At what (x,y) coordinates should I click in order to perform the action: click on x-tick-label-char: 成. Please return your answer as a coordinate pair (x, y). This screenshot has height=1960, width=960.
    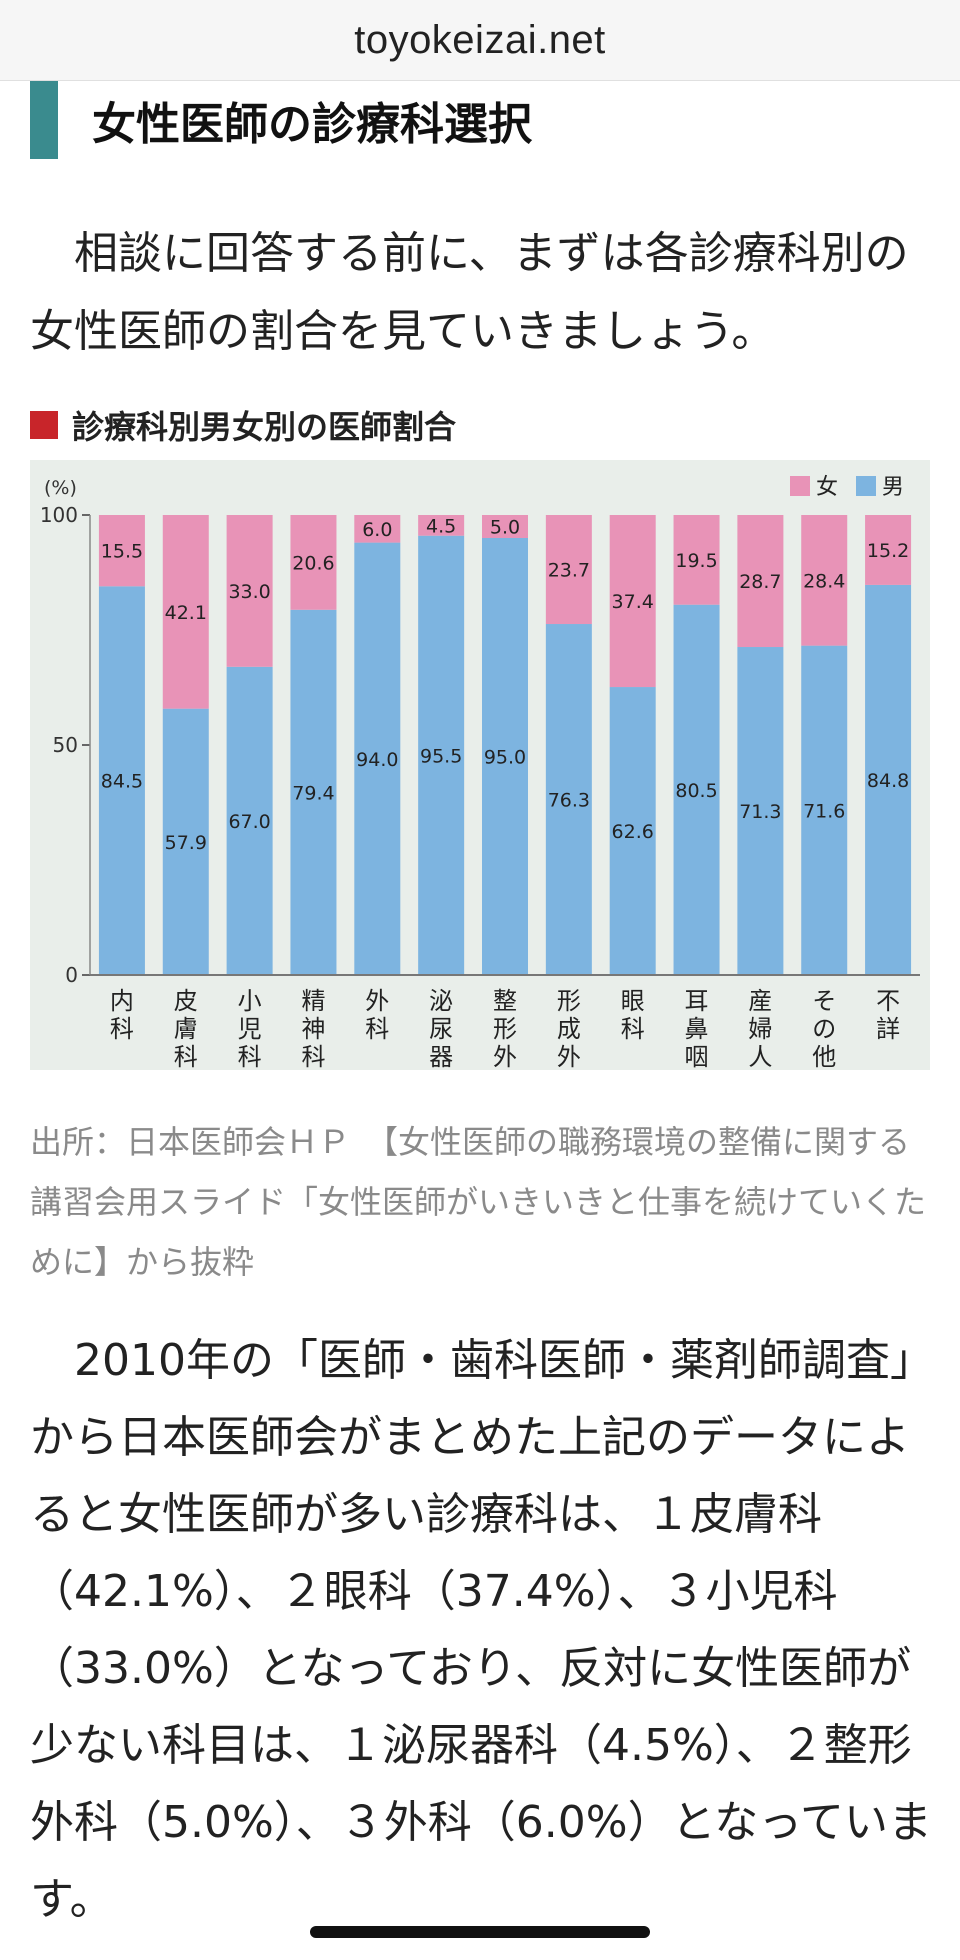
    Looking at the image, I should click on (569, 1029).